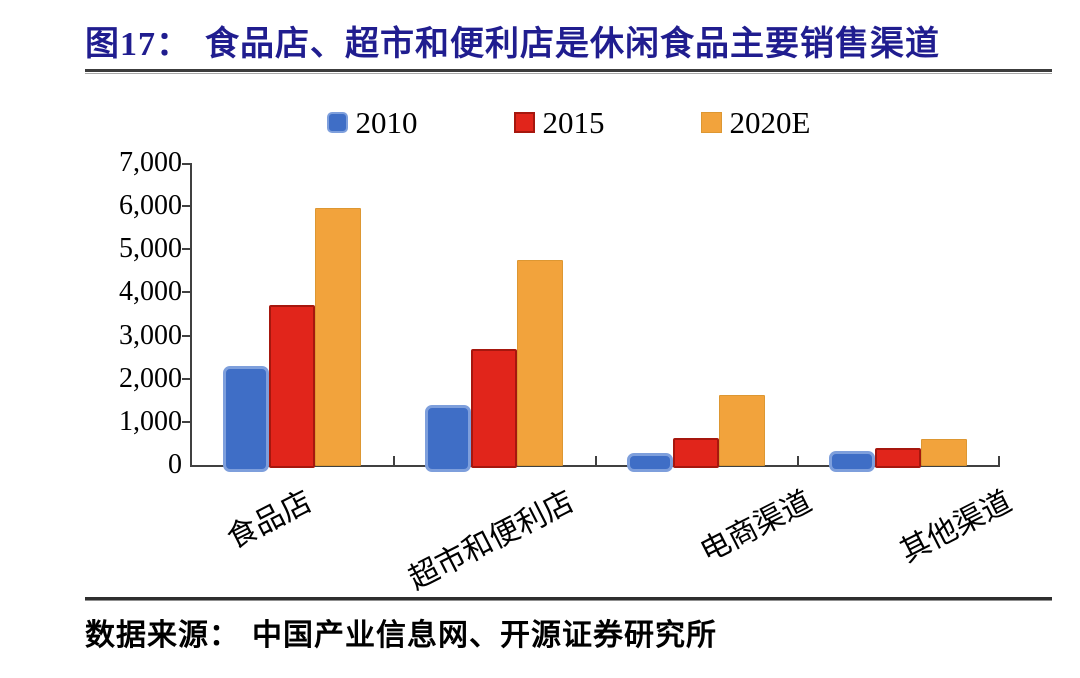 The height and width of the screenshot is (678, 1080). What do you see at coordinates (540, 363) in the screenshot?
I see `bar-2020E-cat1` at bounding box center [540, 363].